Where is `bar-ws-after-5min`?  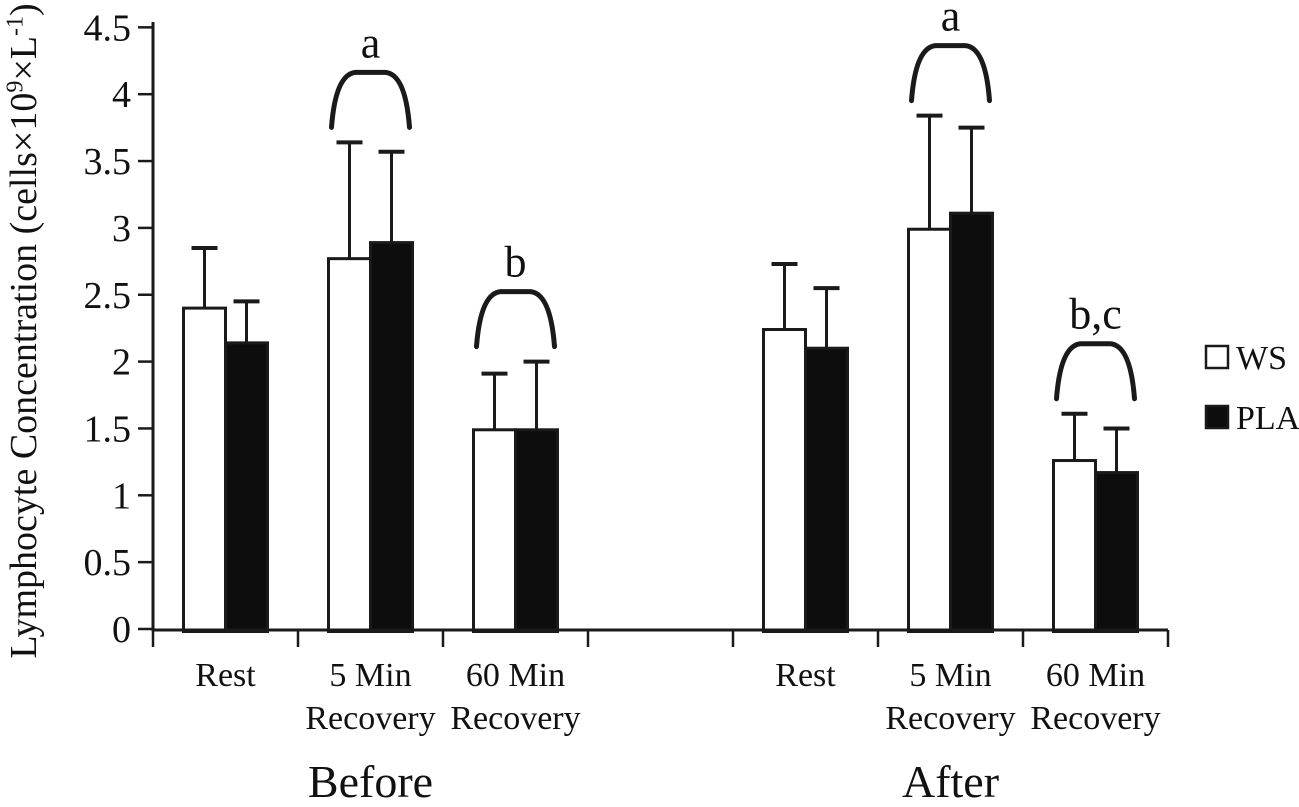 bar-ws-after-5min is located at coordinates (929, 430).